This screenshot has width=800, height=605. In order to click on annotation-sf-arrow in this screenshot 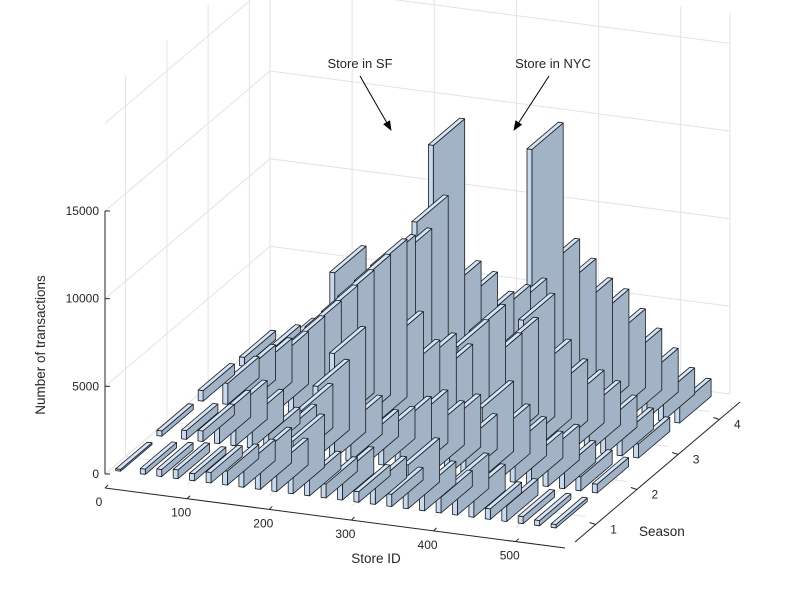, I will do `click(375, 103)`.